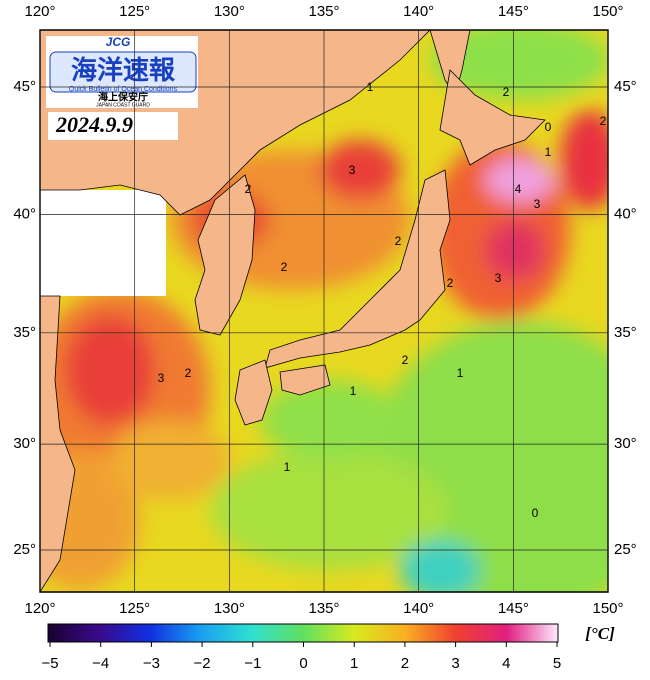 The image size is (650, 680). What do you see at coordinates (455, 663) in the screenshot?
I see `colorbar-tick-label: 3` at bounding box center [455, 663].